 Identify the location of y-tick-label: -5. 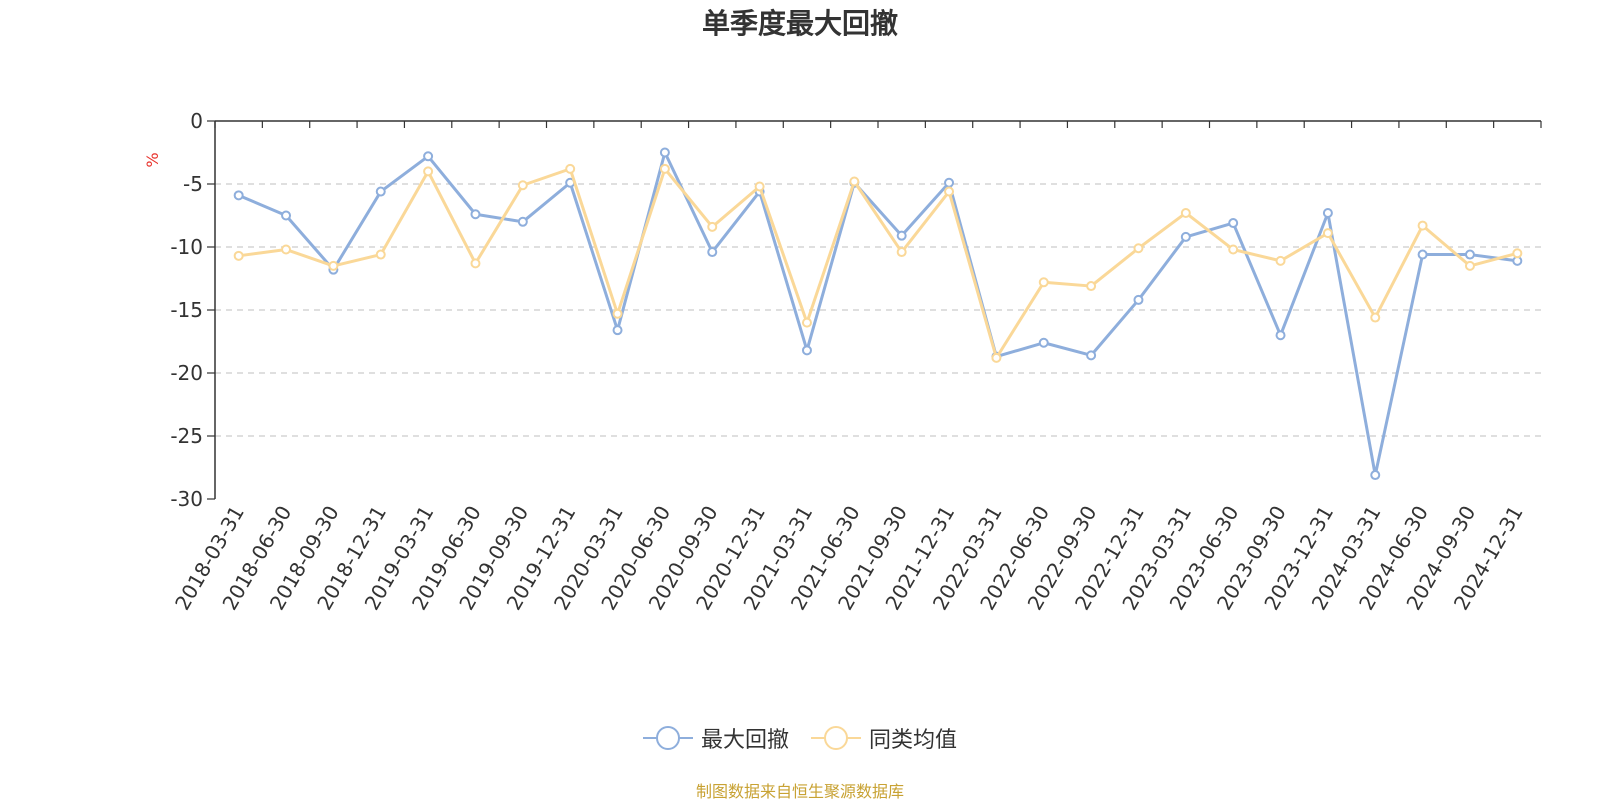
(193, 184).